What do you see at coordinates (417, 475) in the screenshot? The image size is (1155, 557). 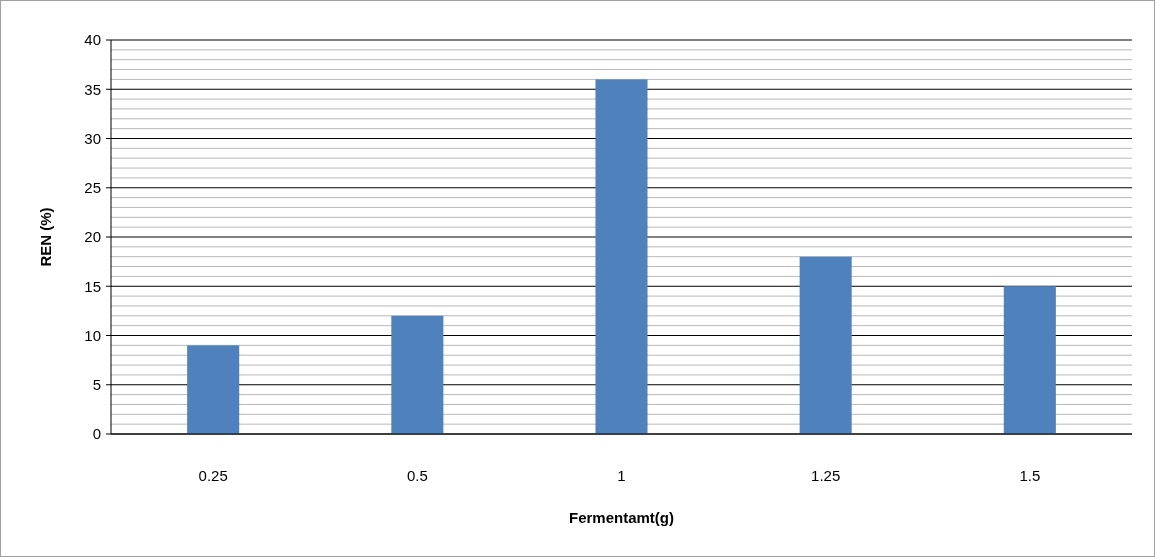 I see `x-tick-label: 0.5` at bounding box center [417, 475].